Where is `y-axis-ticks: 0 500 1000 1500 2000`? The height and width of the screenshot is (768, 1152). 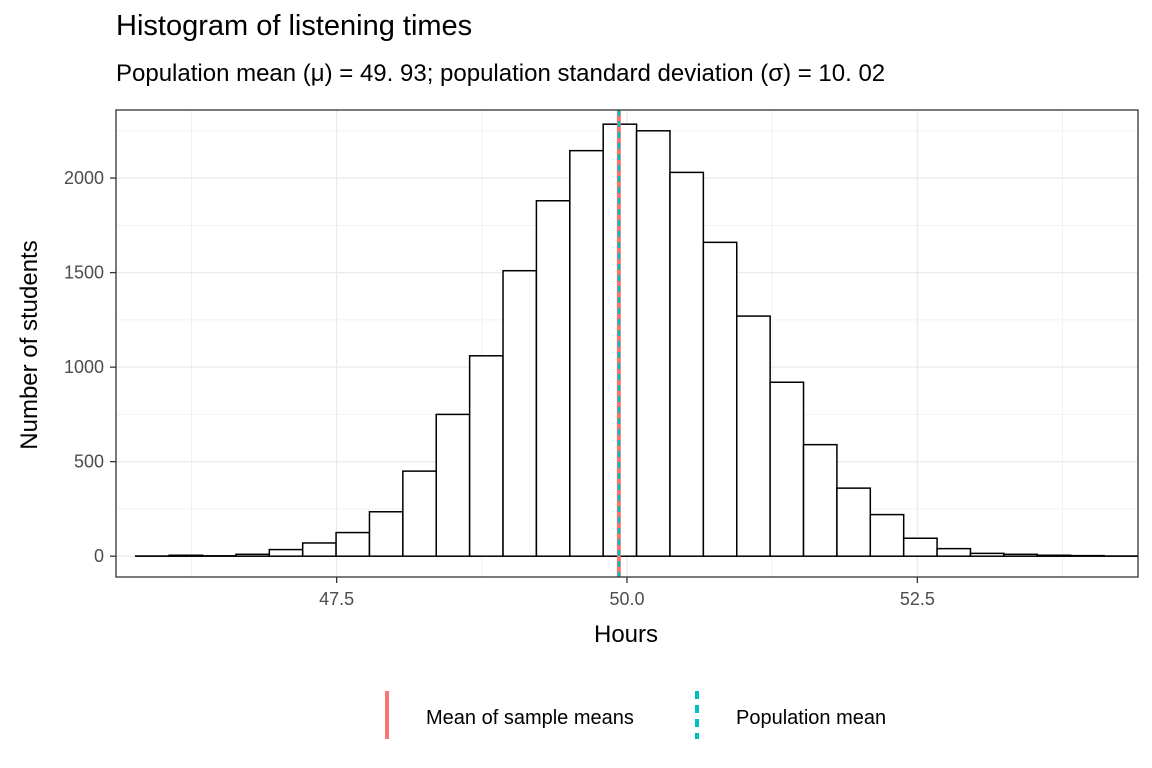 y-axis-ticks: 0 500 1000 1500 2000 is located at coordinates (90, 367).